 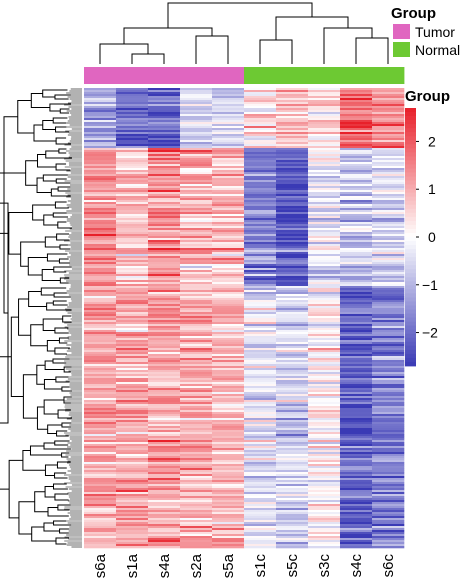 What do you see at coordinates (388, 566) in the screenshot?
I see `column-label: s6c` at bounding box center [388, 566].